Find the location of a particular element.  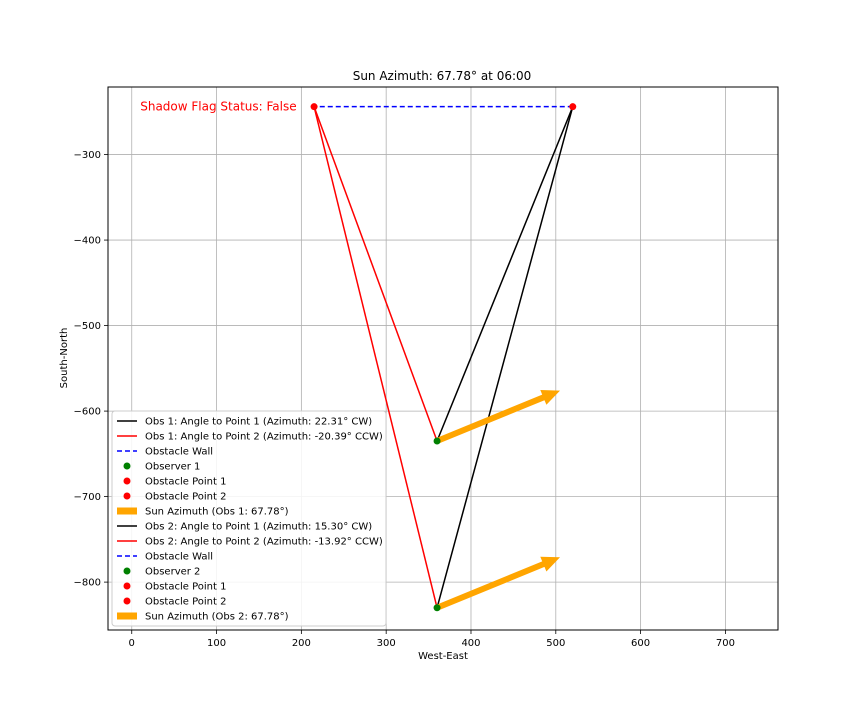

chart-title: Sun Azimuth: 67.78° at 06:00 is located at coordinates (442, 76).